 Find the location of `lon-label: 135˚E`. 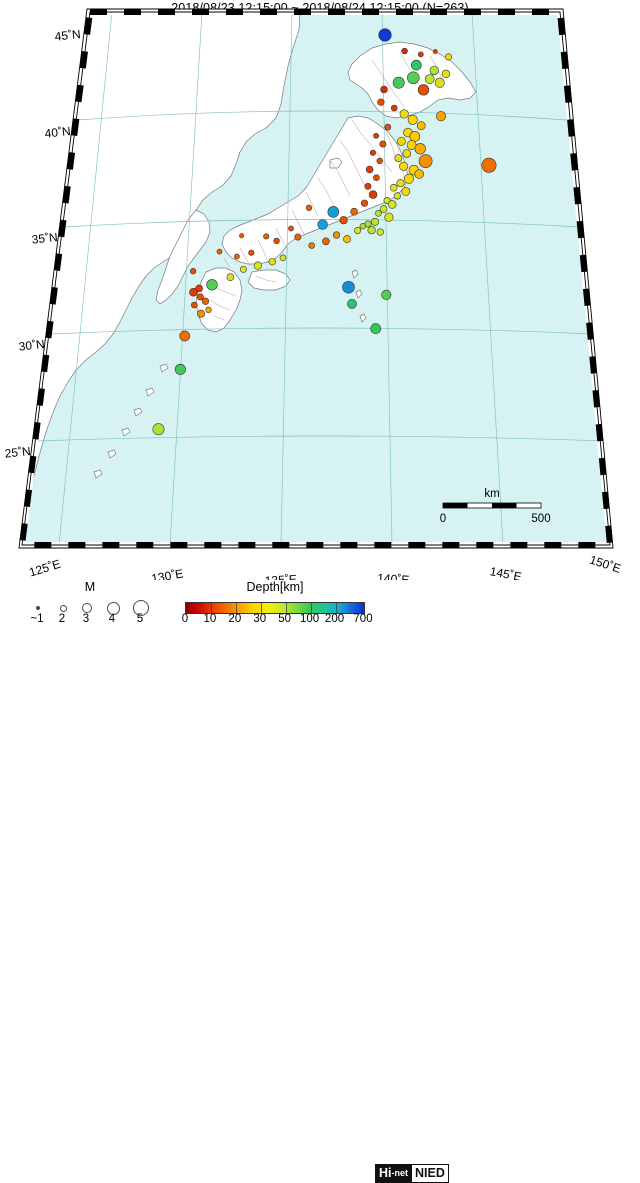

lon-label: 135˚E is located at coordinates (280, 576).